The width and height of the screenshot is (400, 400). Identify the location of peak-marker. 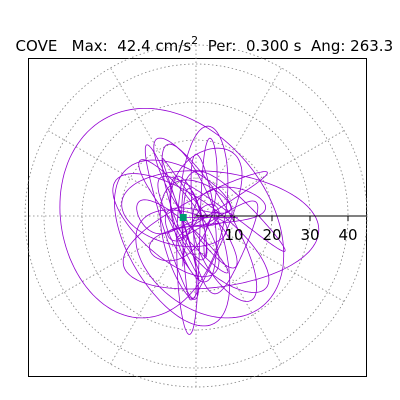
(183, 218).